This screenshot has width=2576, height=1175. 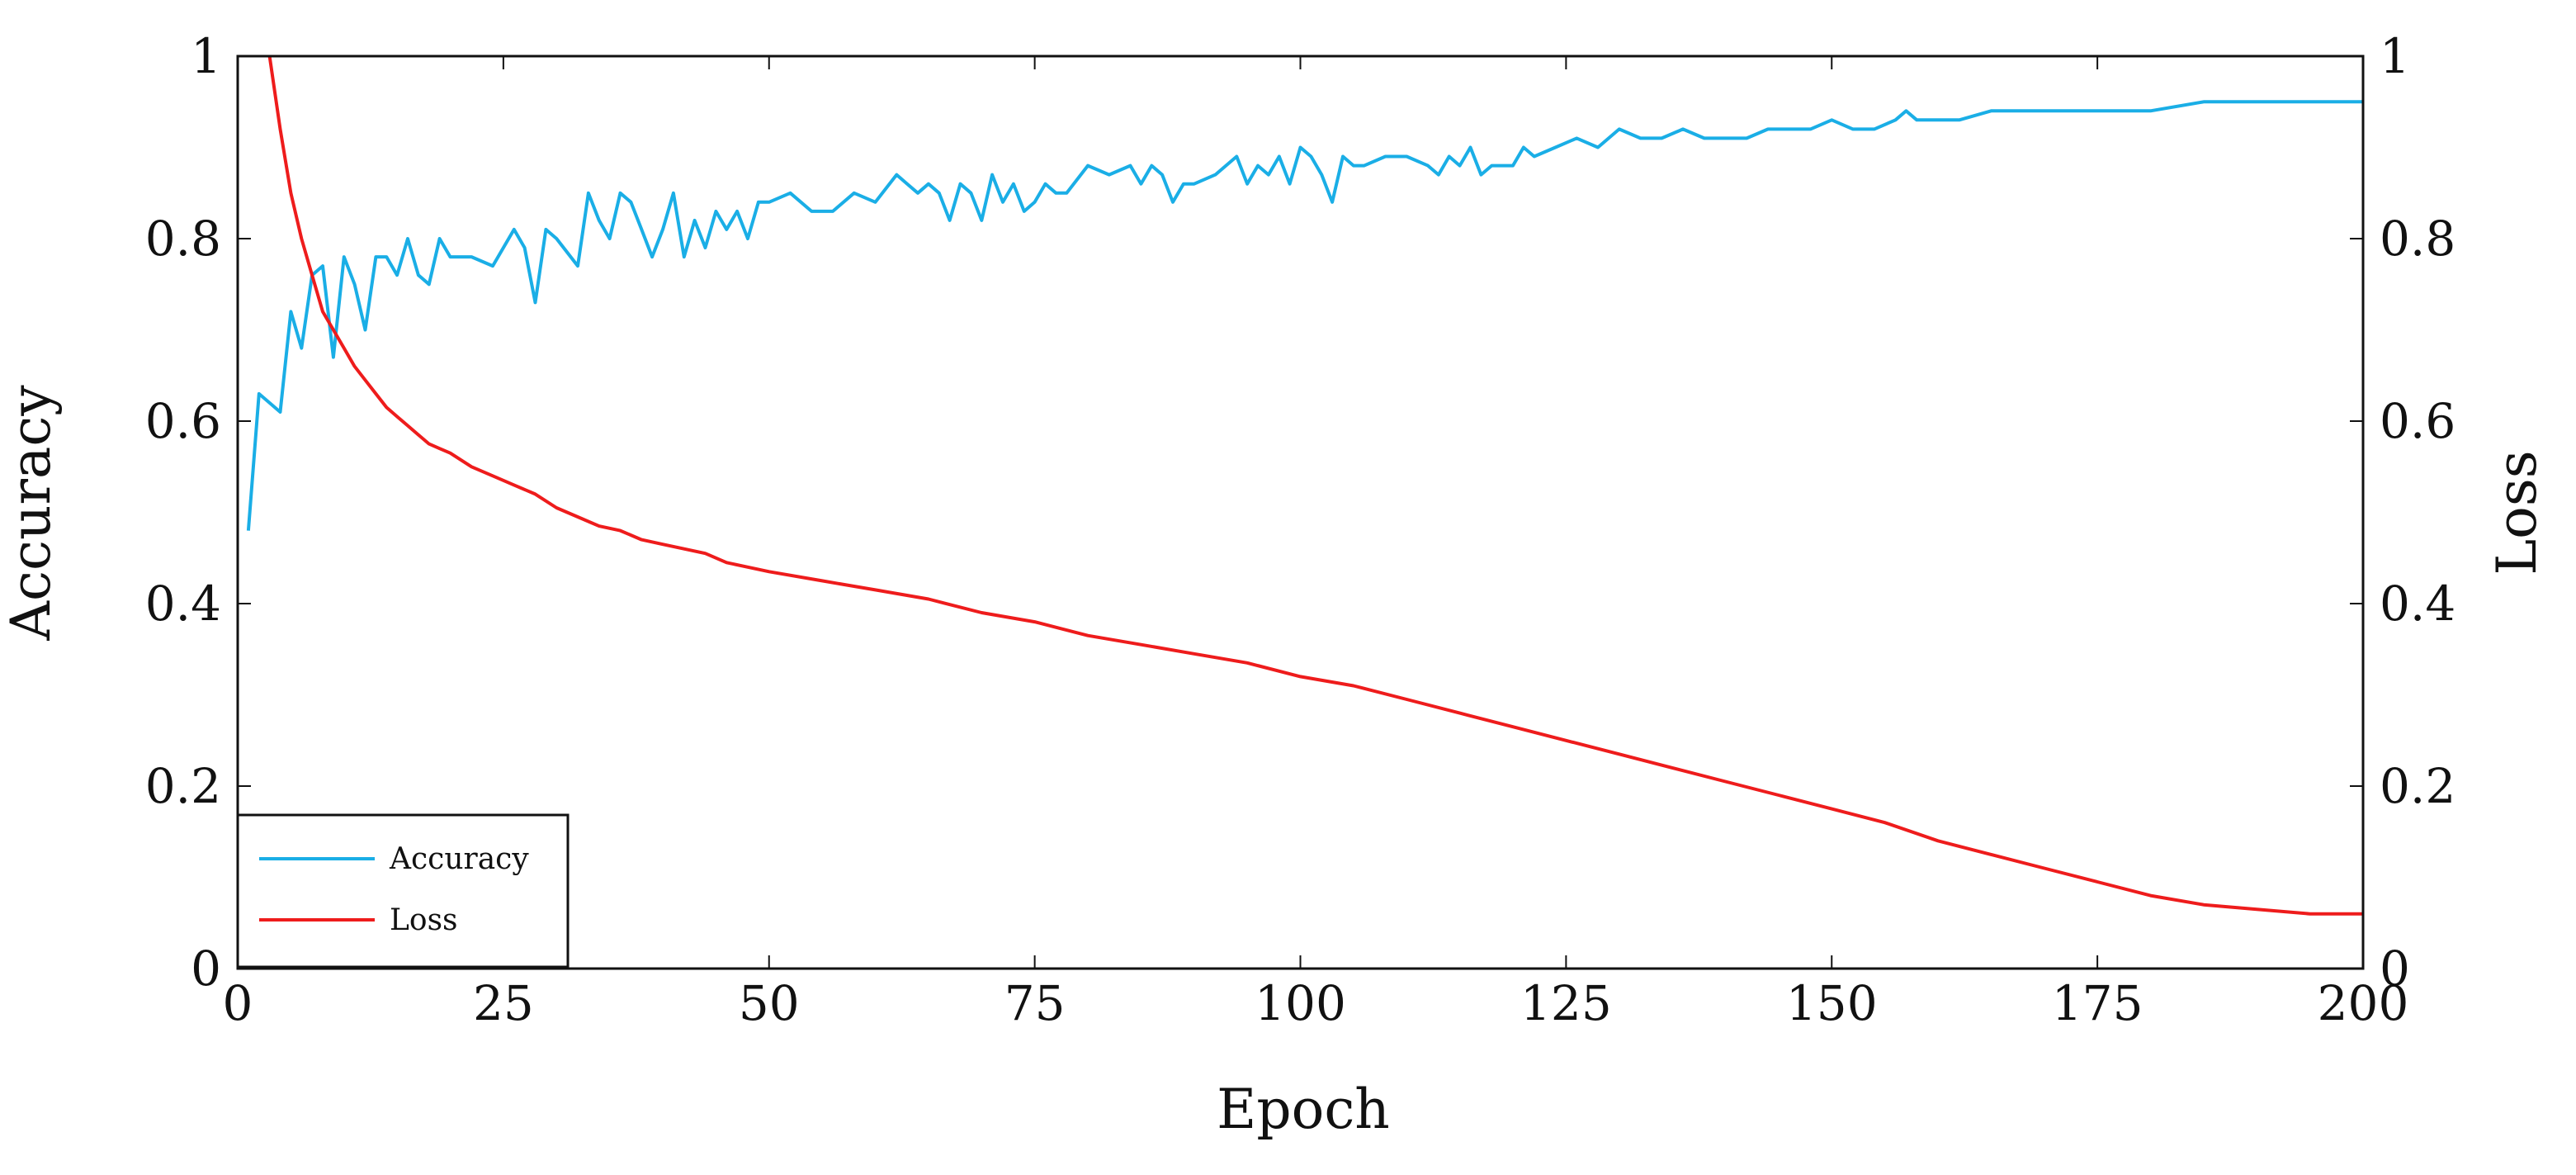 What do you see at coordinates (183, 239) in the screenshot?
I see `y-left-tick-label: 0.8` at bounding box center [183, 239].